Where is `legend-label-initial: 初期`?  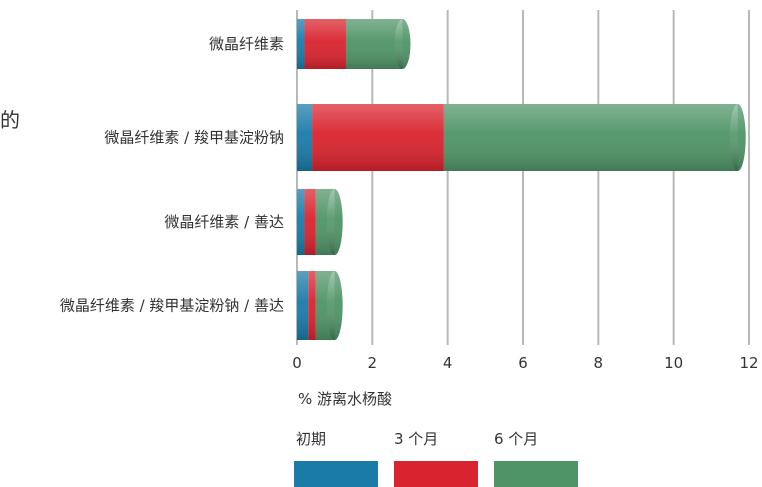 legend-label-initial: 初期 is located at coordinates (311, 439).